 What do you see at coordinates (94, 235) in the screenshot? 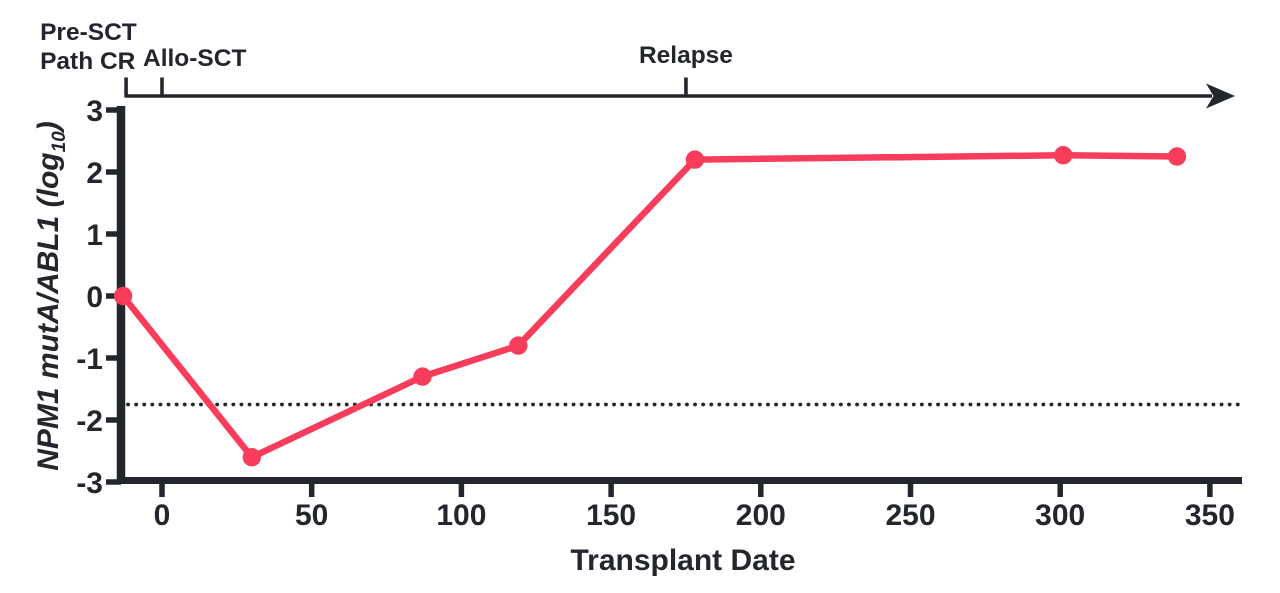
I see `y-axis-tick-label: 1` at bounding box center [94, 235].